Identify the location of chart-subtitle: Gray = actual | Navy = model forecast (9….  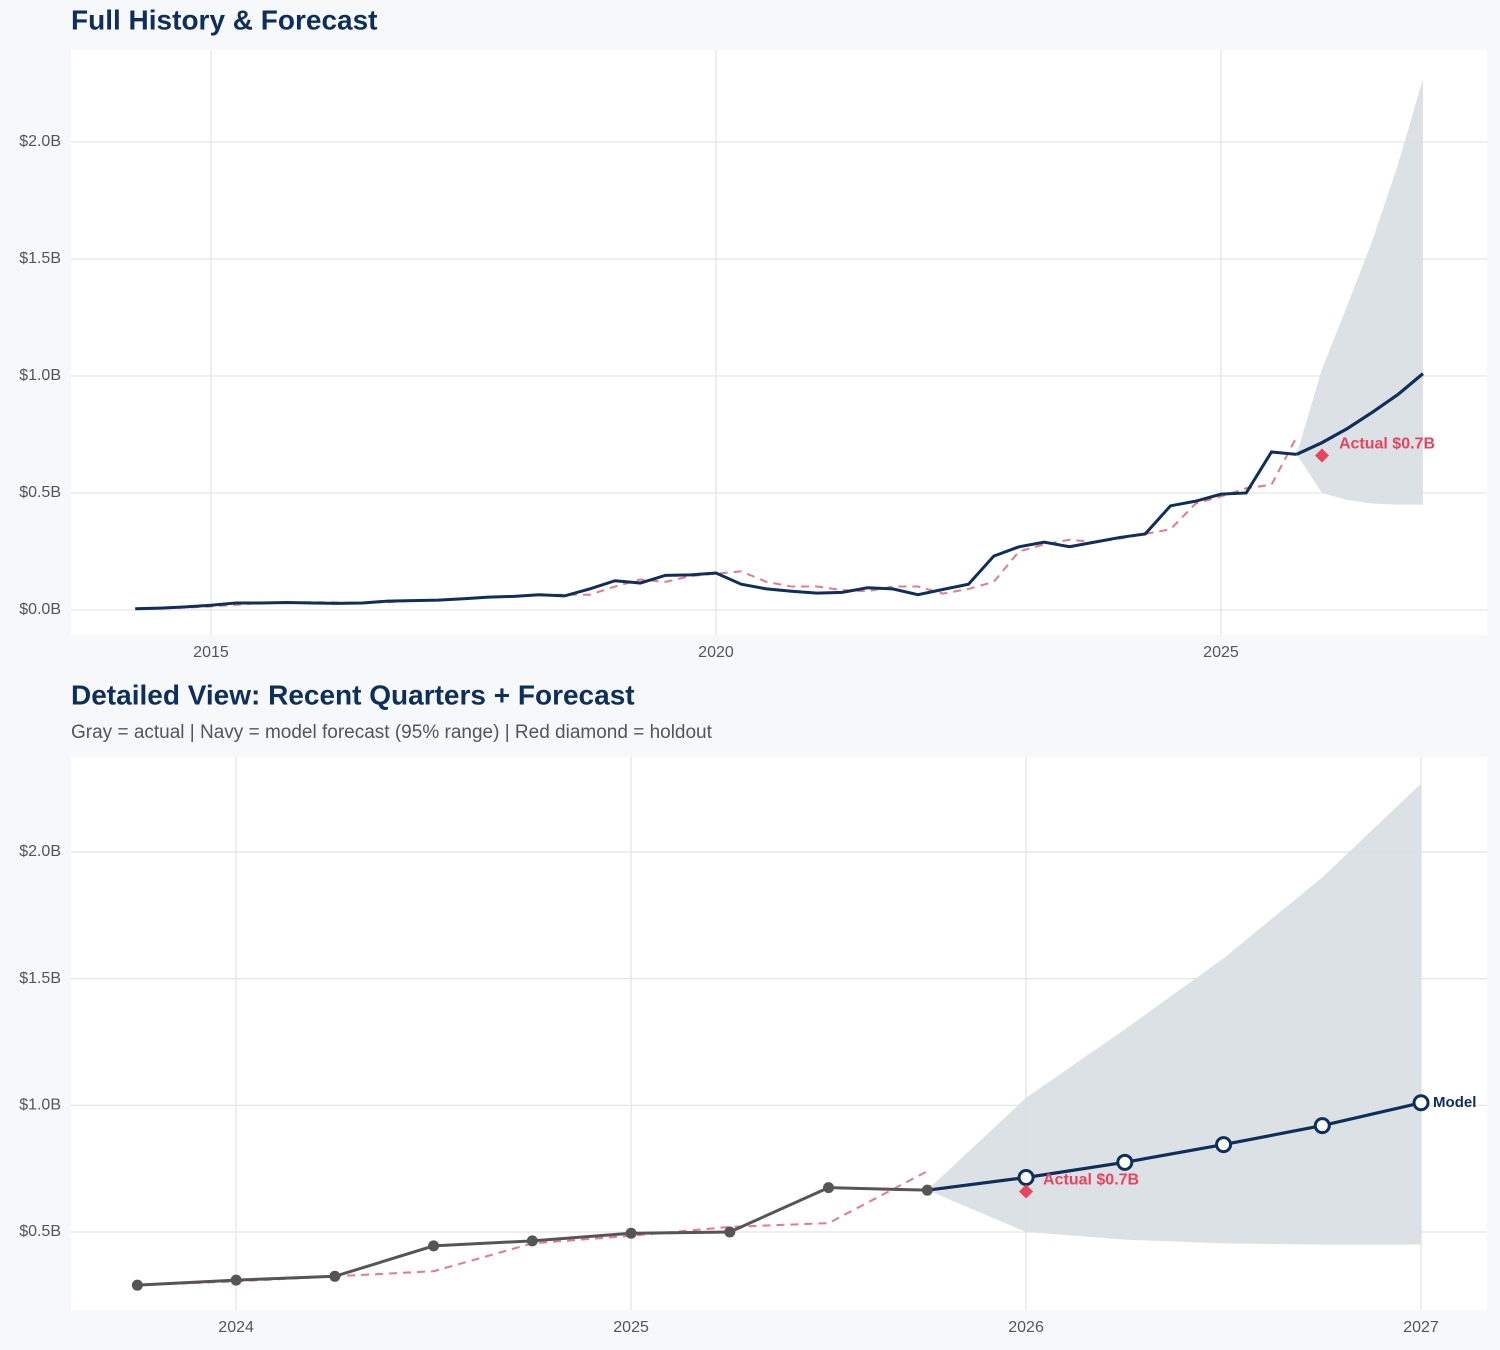
(392, 732).